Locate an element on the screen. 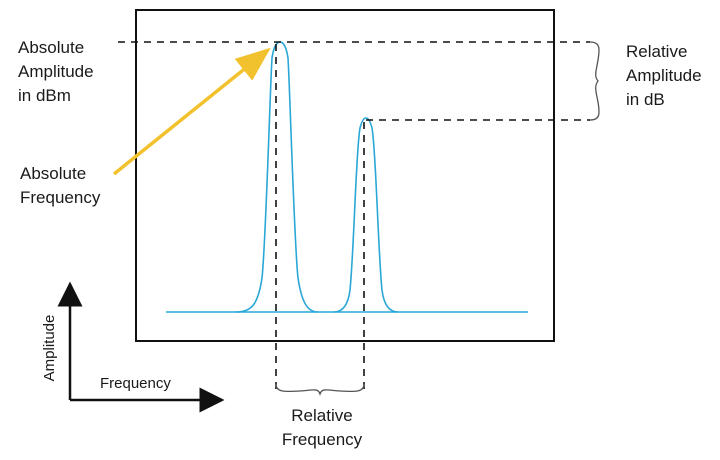 The image size is (720, 460). relative-frequency-brace is located at coordinates (320, 390).